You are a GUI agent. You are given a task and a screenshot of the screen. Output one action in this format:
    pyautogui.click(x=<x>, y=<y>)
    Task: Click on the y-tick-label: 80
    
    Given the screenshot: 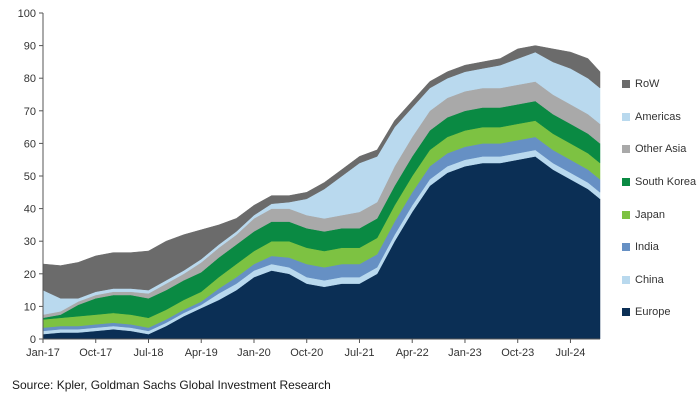 What is the action you would take?
    pyautogui.click(x=30, y=79)
    